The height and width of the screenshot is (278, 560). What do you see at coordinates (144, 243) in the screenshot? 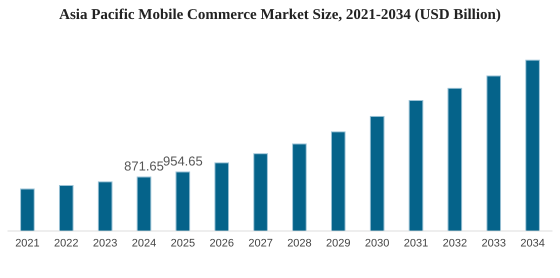
I see `x-tick-label: 2024` at bounding box center [144, 243].